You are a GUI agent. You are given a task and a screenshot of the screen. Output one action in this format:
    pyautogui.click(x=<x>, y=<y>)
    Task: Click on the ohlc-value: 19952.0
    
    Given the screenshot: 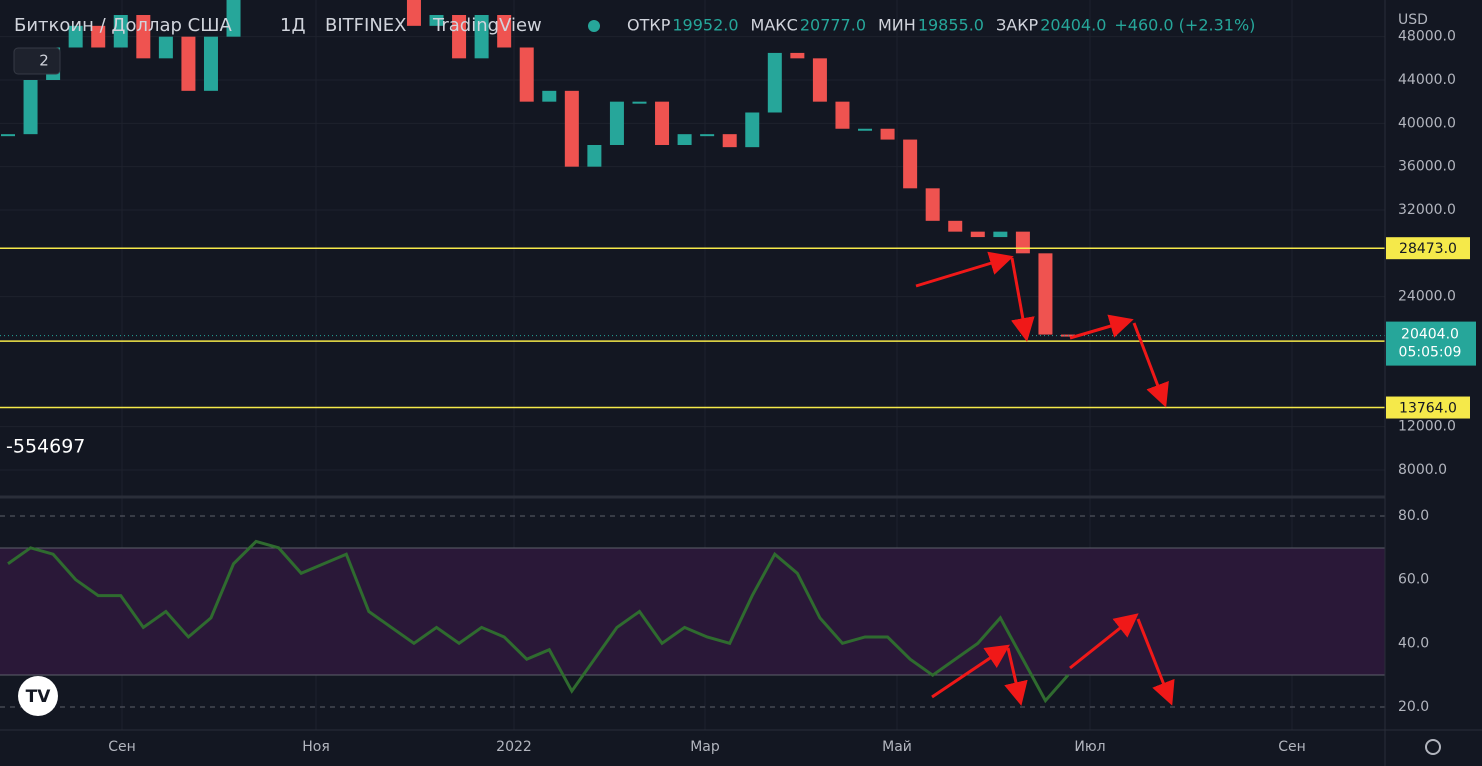 What is the action you would take?
    pyautogui.click(x=705, y=25)
    